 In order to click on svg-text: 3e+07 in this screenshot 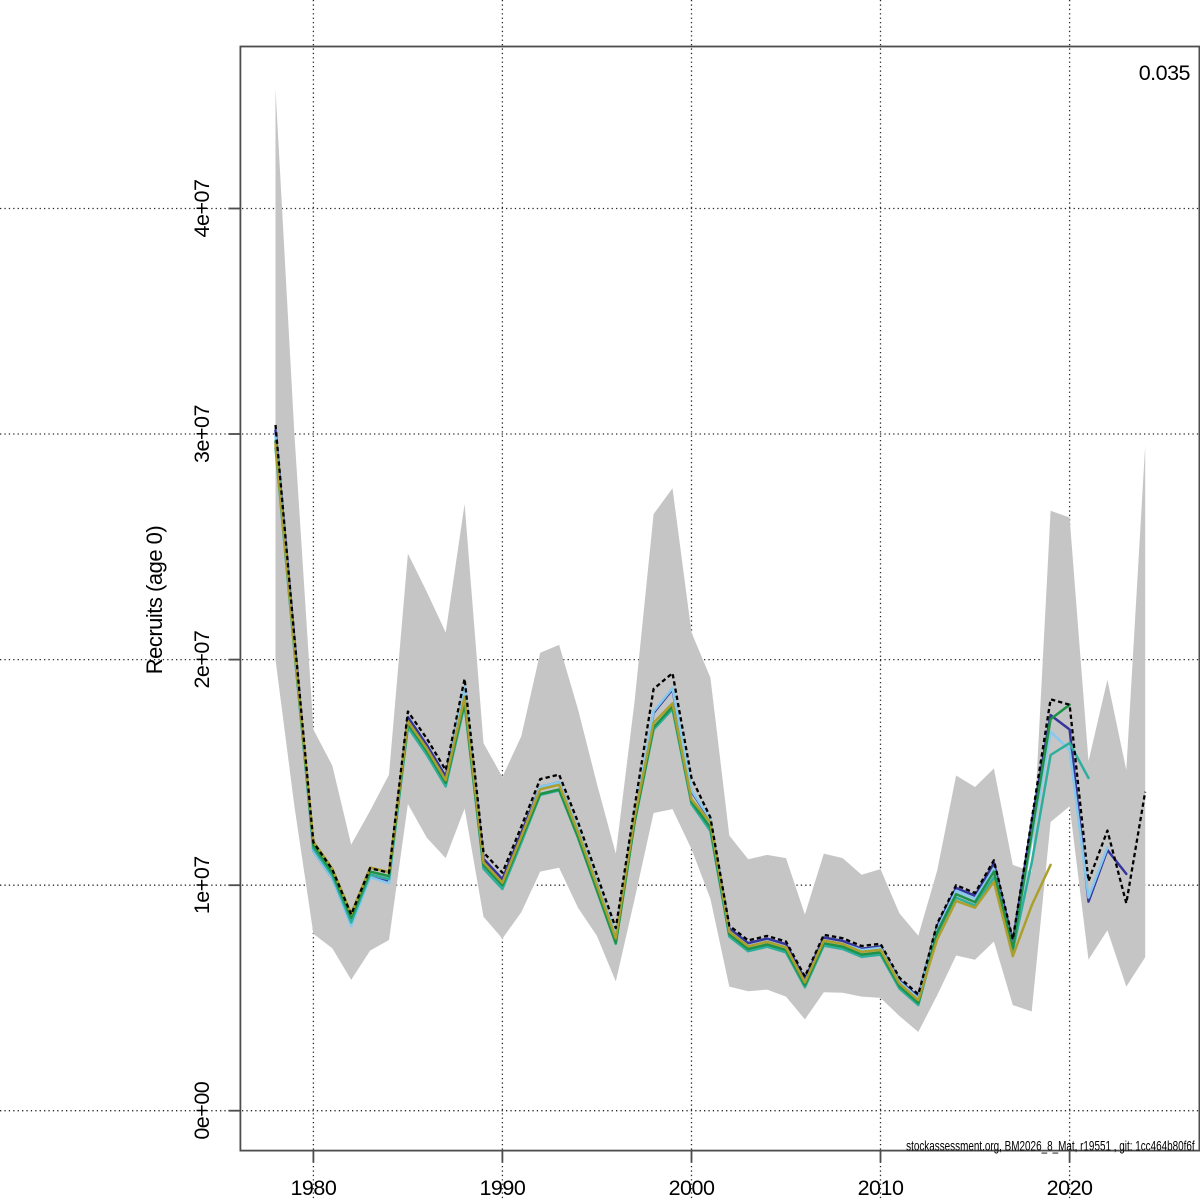, I will do `click(202, 434)`.